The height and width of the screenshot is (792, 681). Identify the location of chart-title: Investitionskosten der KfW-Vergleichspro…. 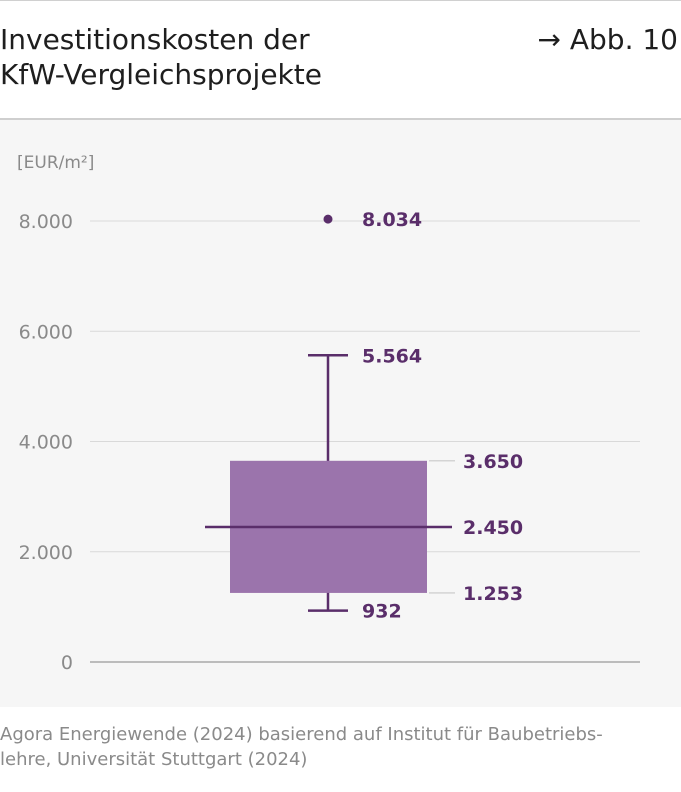
(161, 57).